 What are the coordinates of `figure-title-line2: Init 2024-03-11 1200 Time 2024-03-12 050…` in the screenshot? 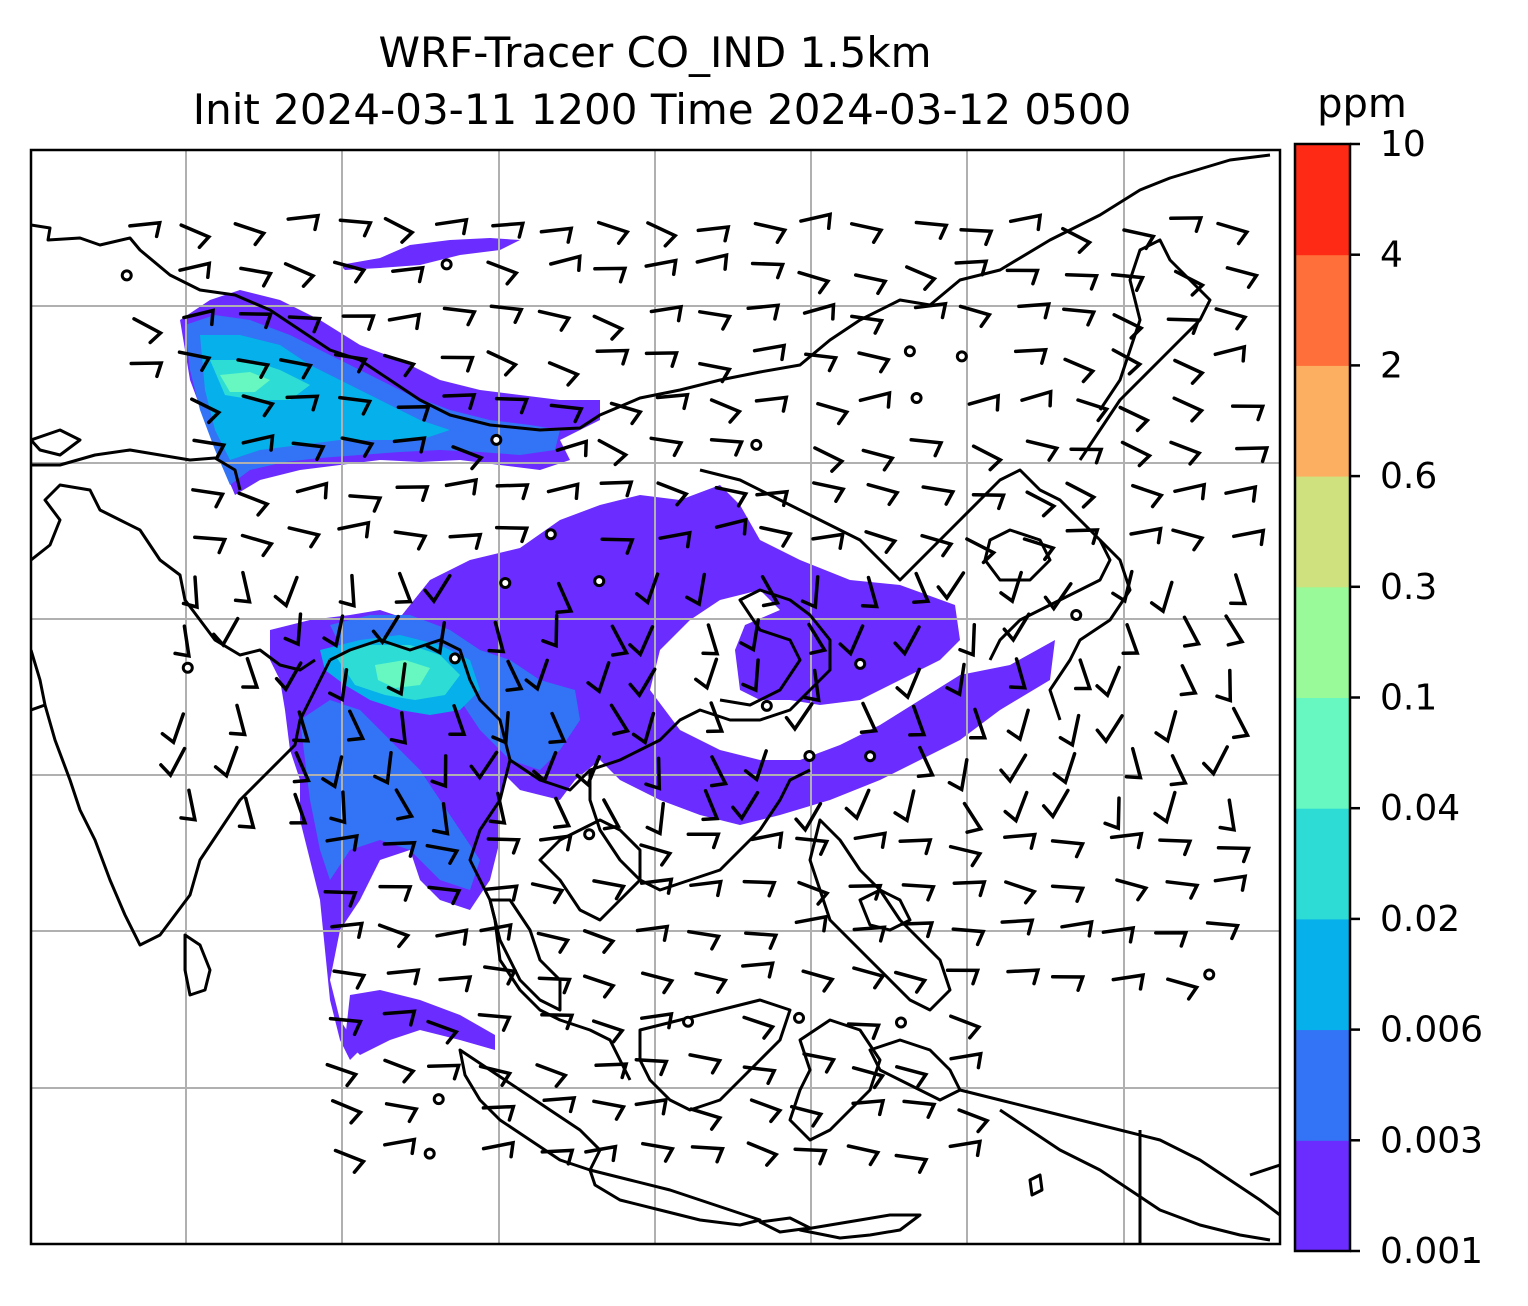 It's located at (662, 109).